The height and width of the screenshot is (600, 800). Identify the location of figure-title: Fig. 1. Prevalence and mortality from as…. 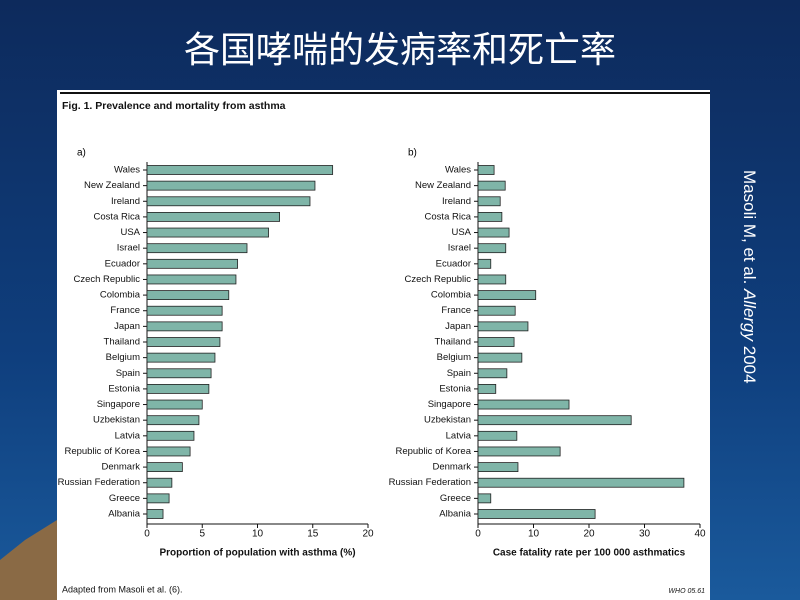
(174, 106).